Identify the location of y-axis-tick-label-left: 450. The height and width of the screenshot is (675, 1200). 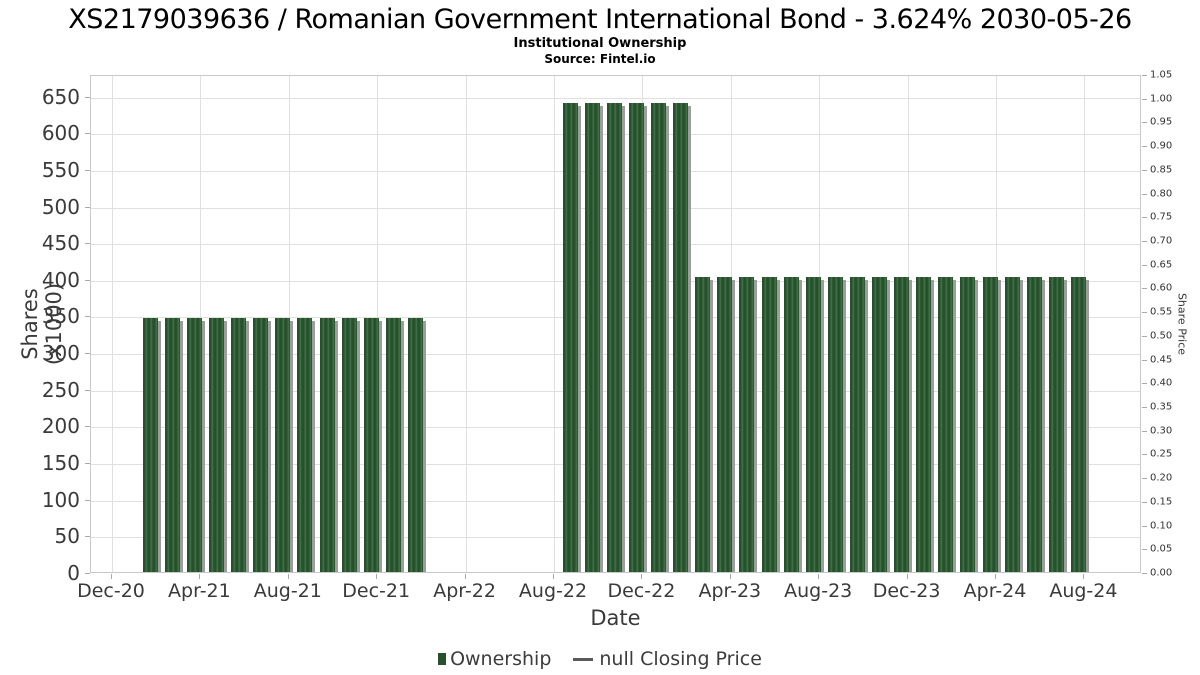
(60, 243).